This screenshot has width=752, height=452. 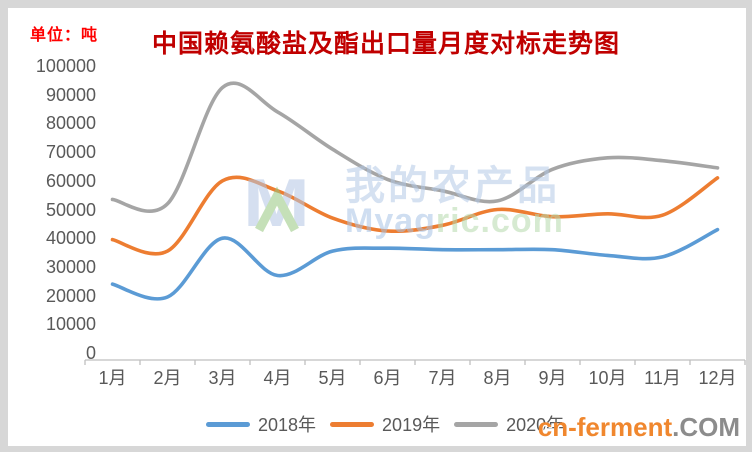 What do you see at coordinates (662, 378) in the screenshot?
I see `x-axis-label: 11月` at bounding box center [662, 378].